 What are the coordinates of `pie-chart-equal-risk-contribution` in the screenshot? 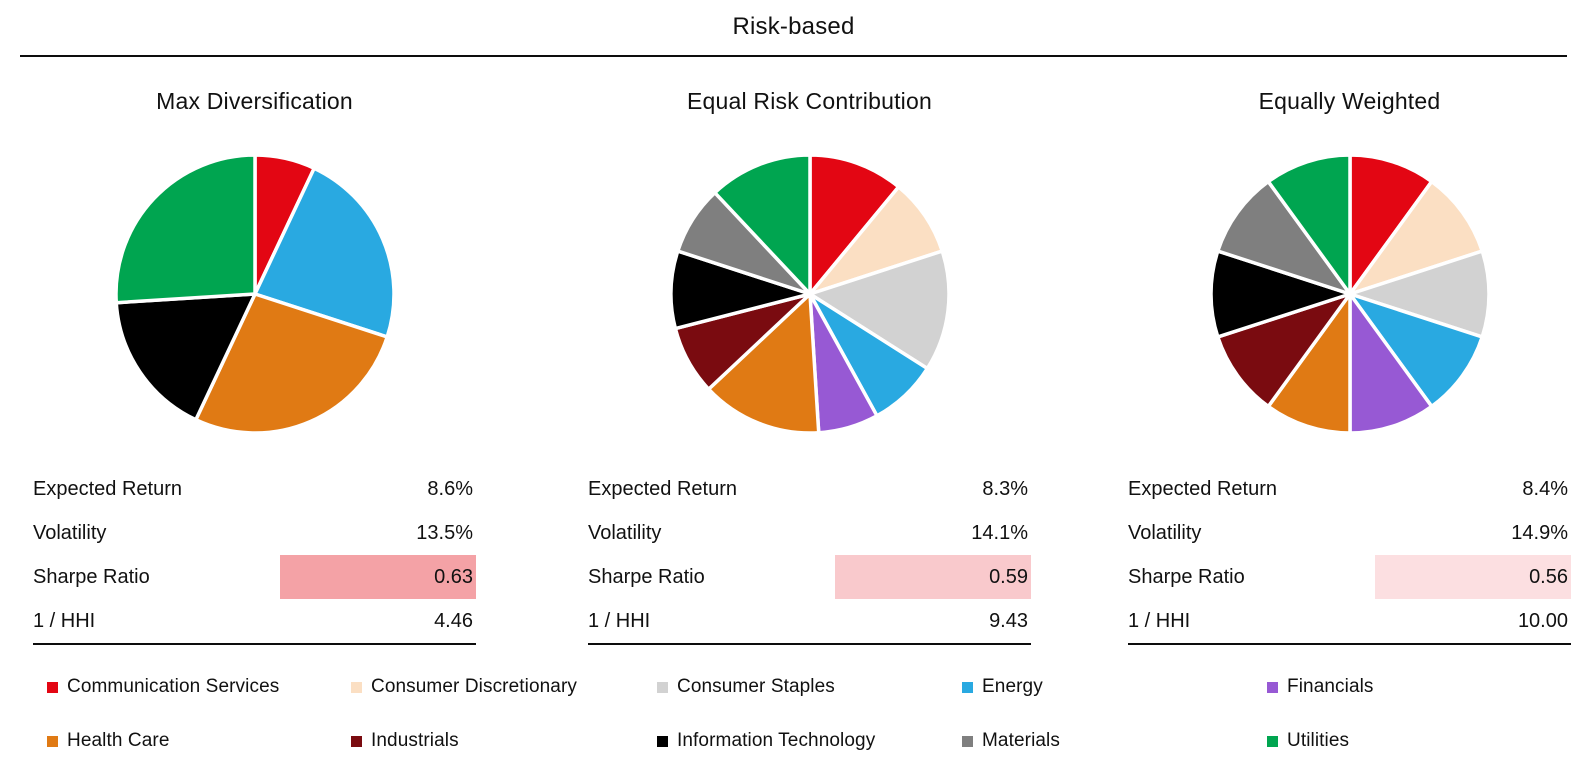 It's located at (809, 294).